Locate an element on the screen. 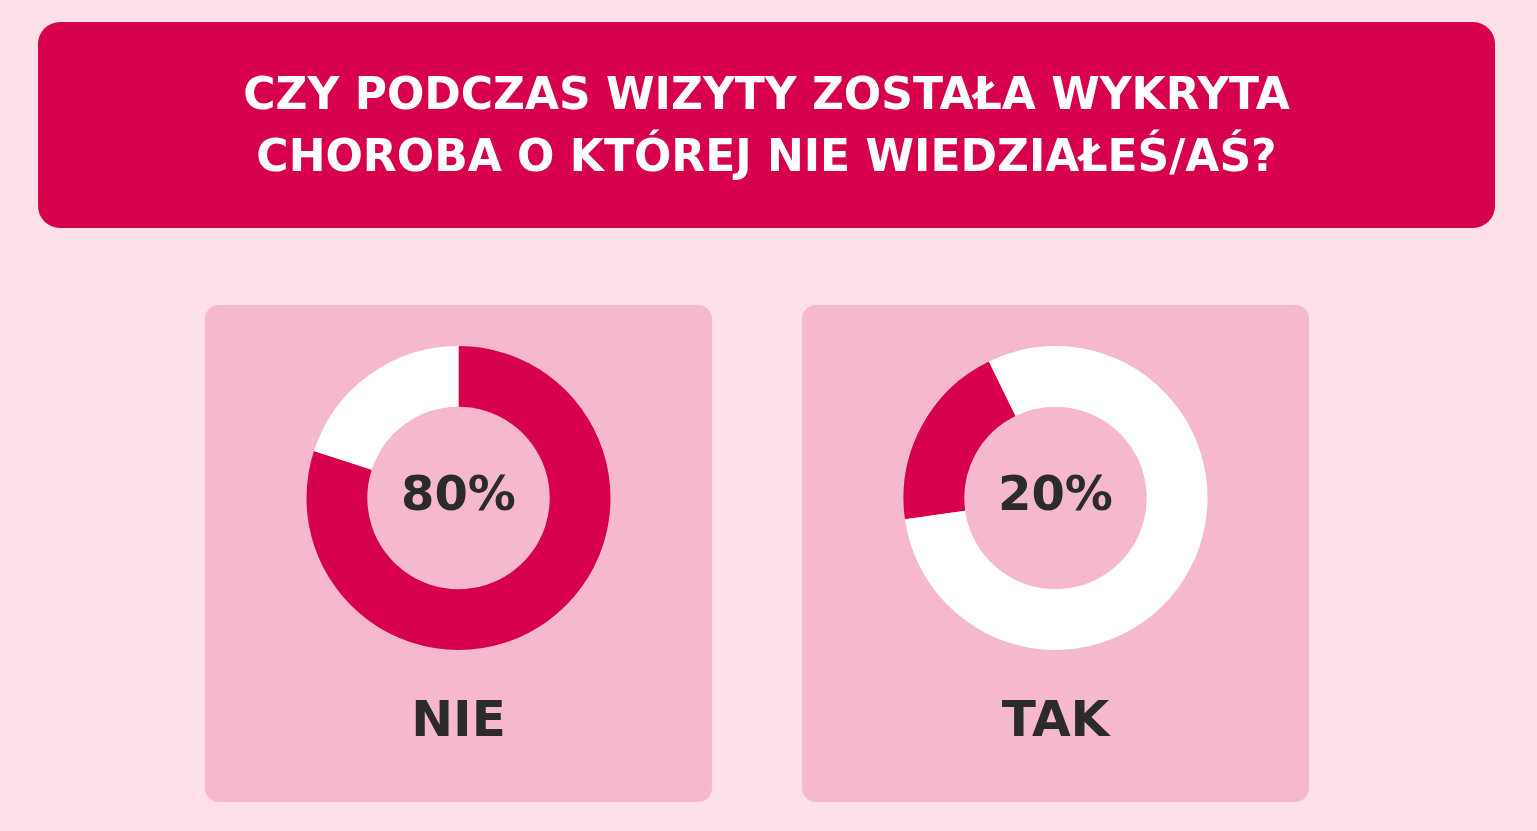 The image size is (1537, 831). text: 20% is located at coordinates (1055, 493).